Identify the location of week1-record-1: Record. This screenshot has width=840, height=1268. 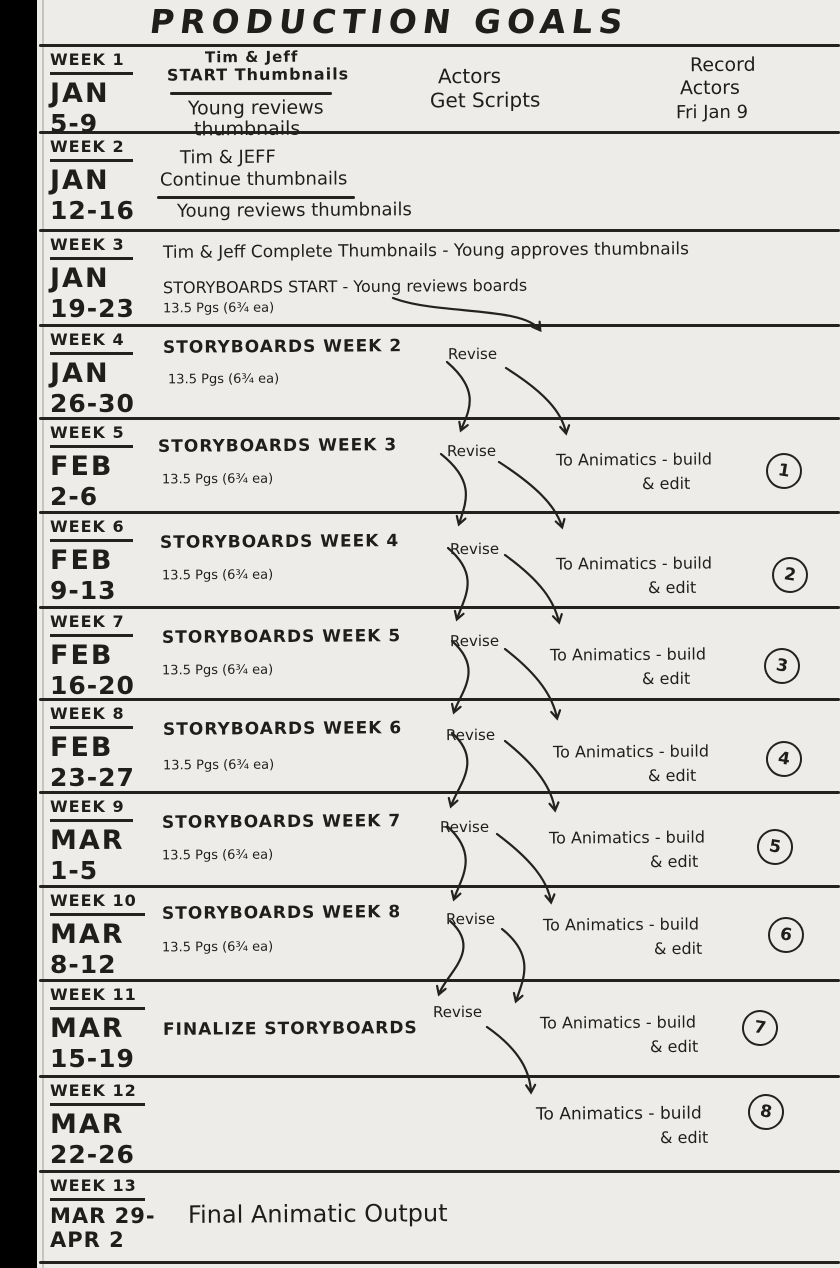
(722, 65).